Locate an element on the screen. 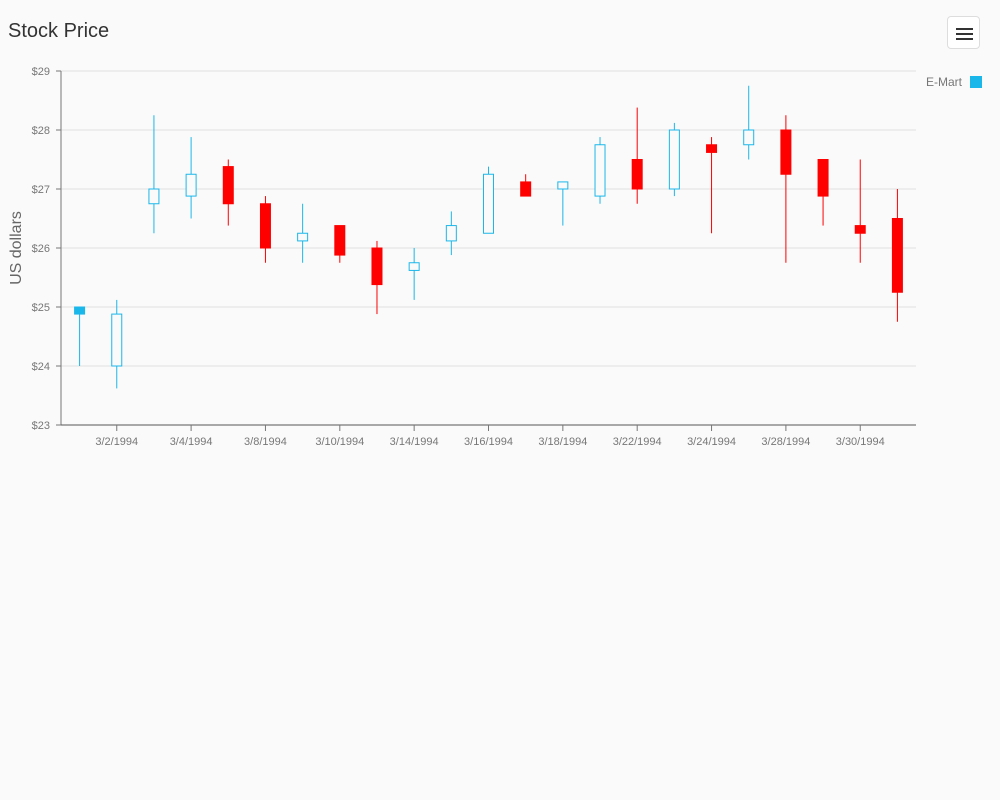  y-tick-label: $27 is located at coordinates (41, 190).